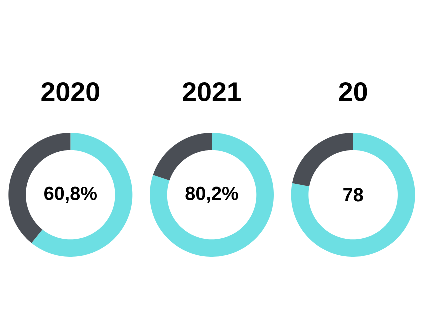  Describe the element at coordinates (353, 92) in the screenshot. I see `chart-title: 20` at that location.